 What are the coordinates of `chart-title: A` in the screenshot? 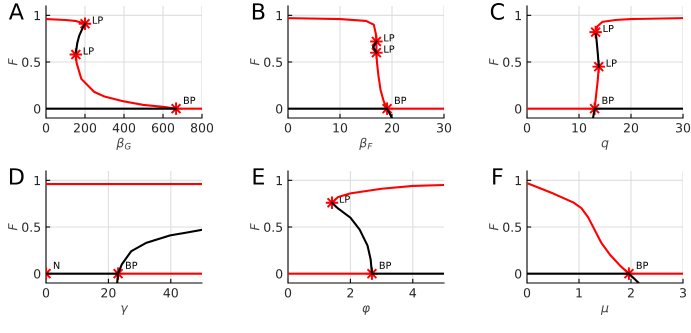 It's located at (16, 11).